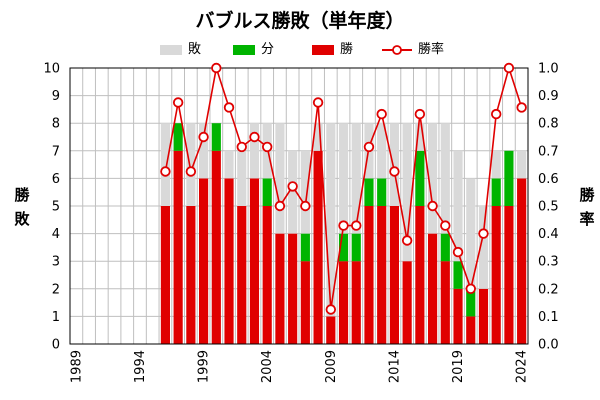  I want to click on y-left-tick-label: 1, so click(56, 317).